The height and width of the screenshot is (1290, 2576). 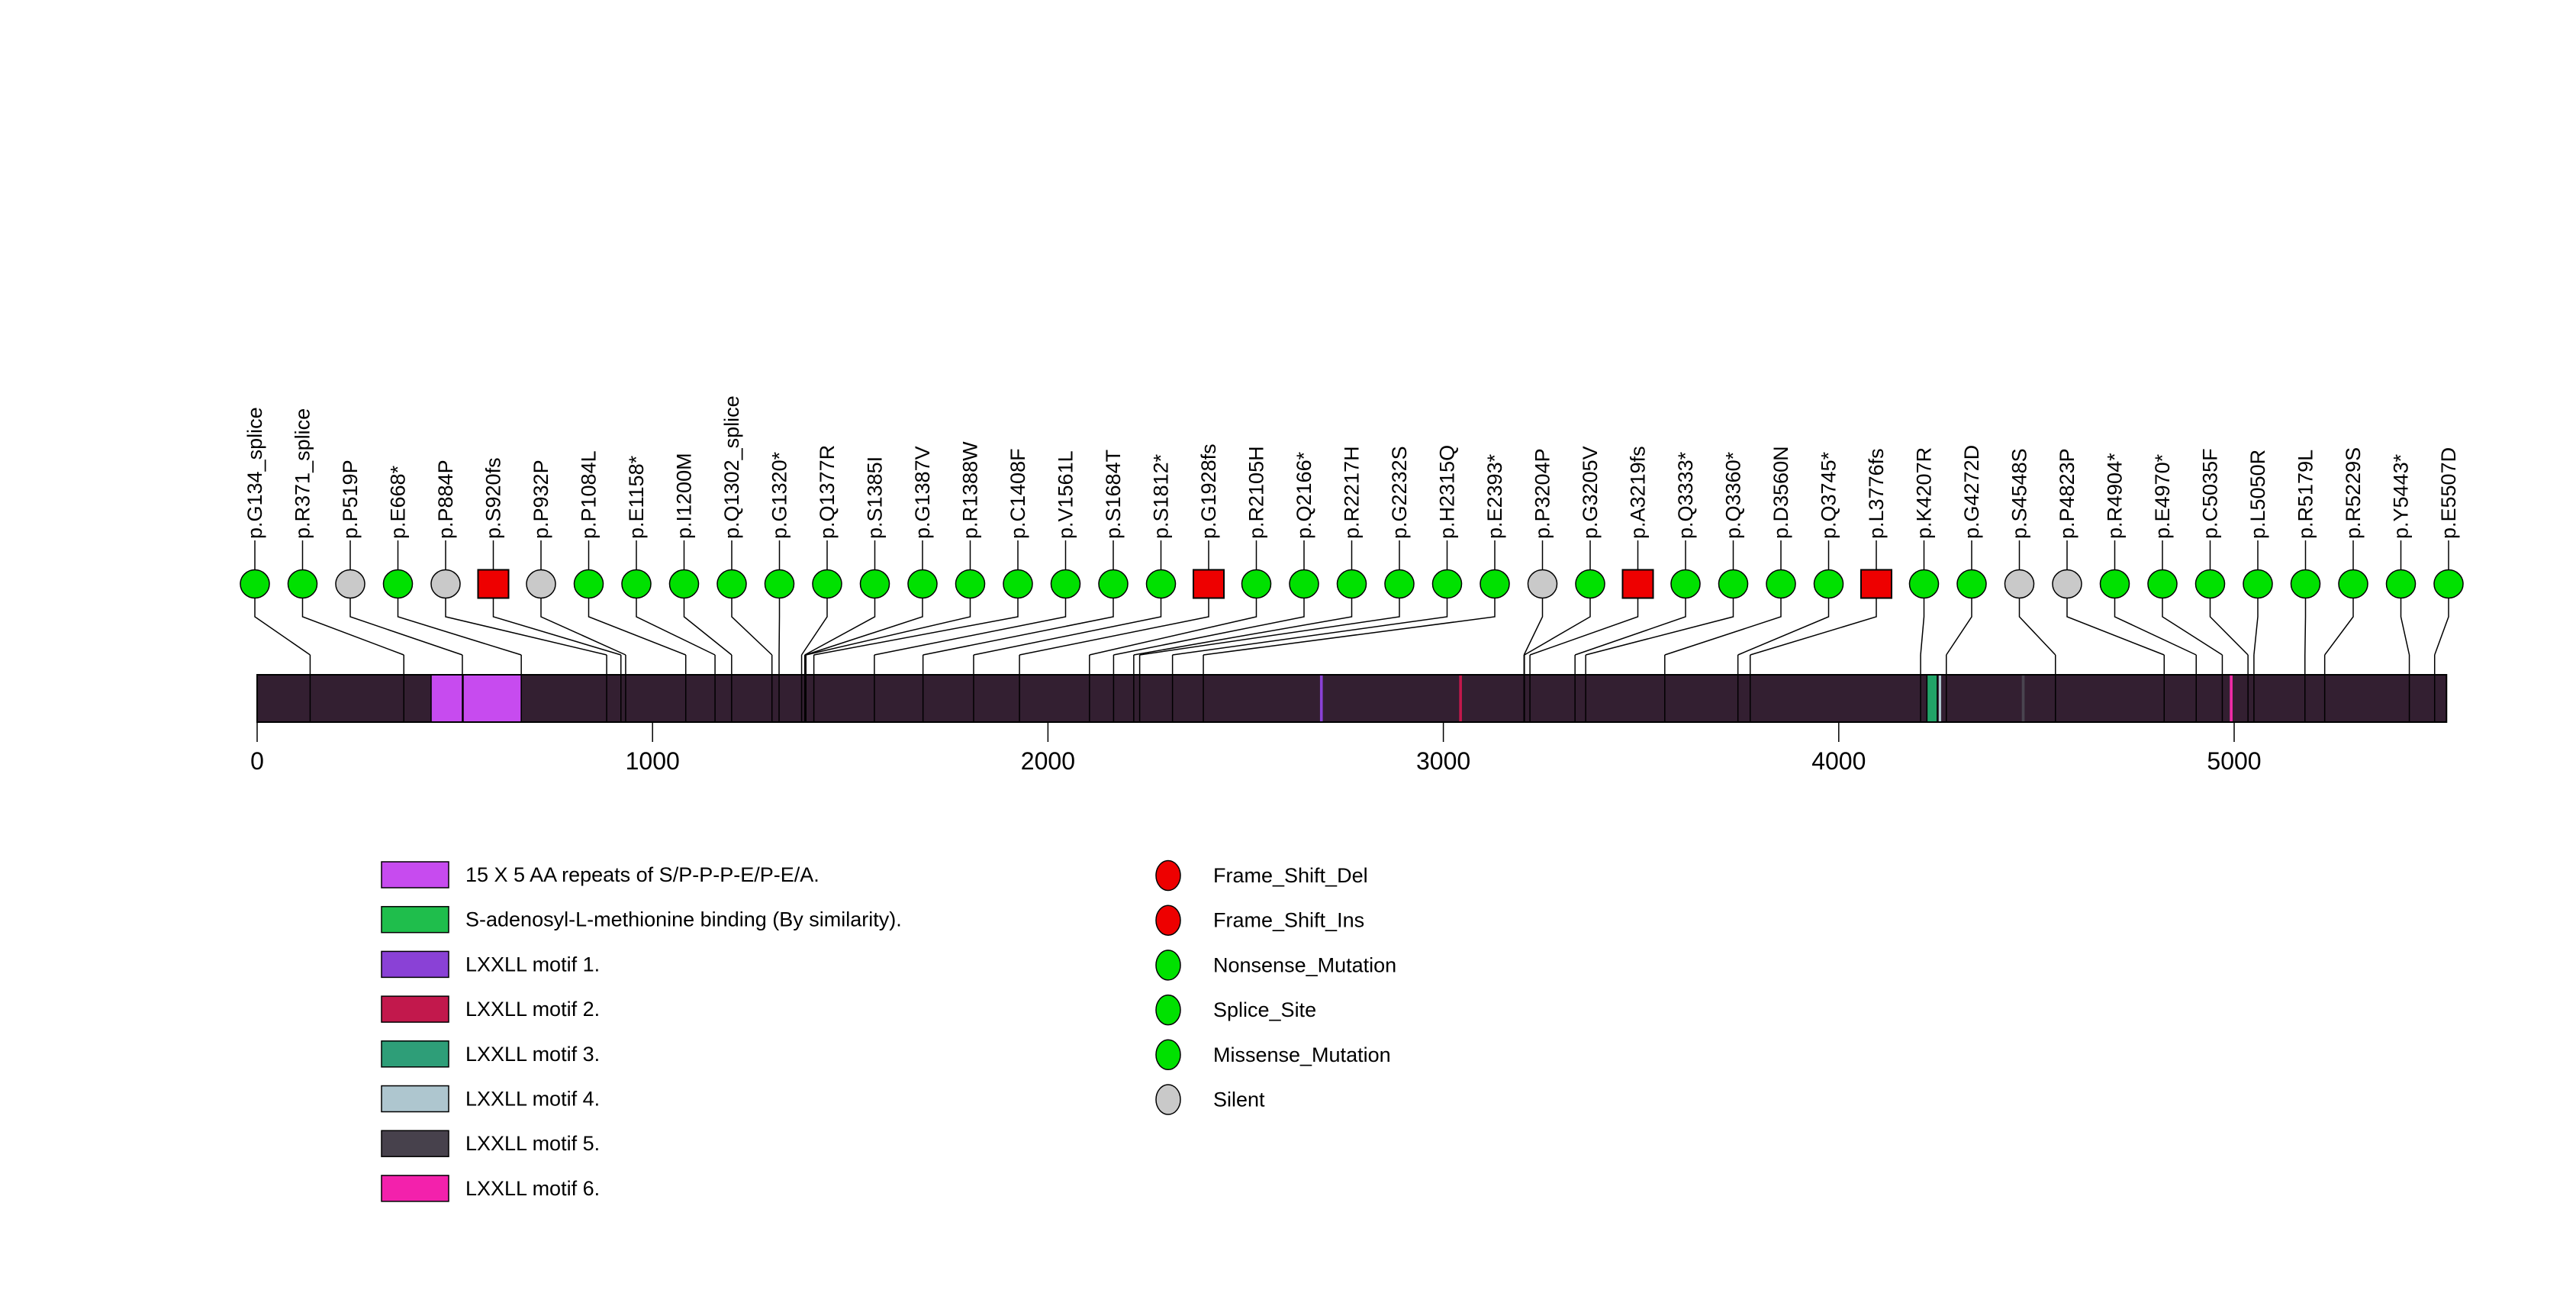 I want to click on mutation-p.P884P: p.P884P, so click(x=520, y=558).